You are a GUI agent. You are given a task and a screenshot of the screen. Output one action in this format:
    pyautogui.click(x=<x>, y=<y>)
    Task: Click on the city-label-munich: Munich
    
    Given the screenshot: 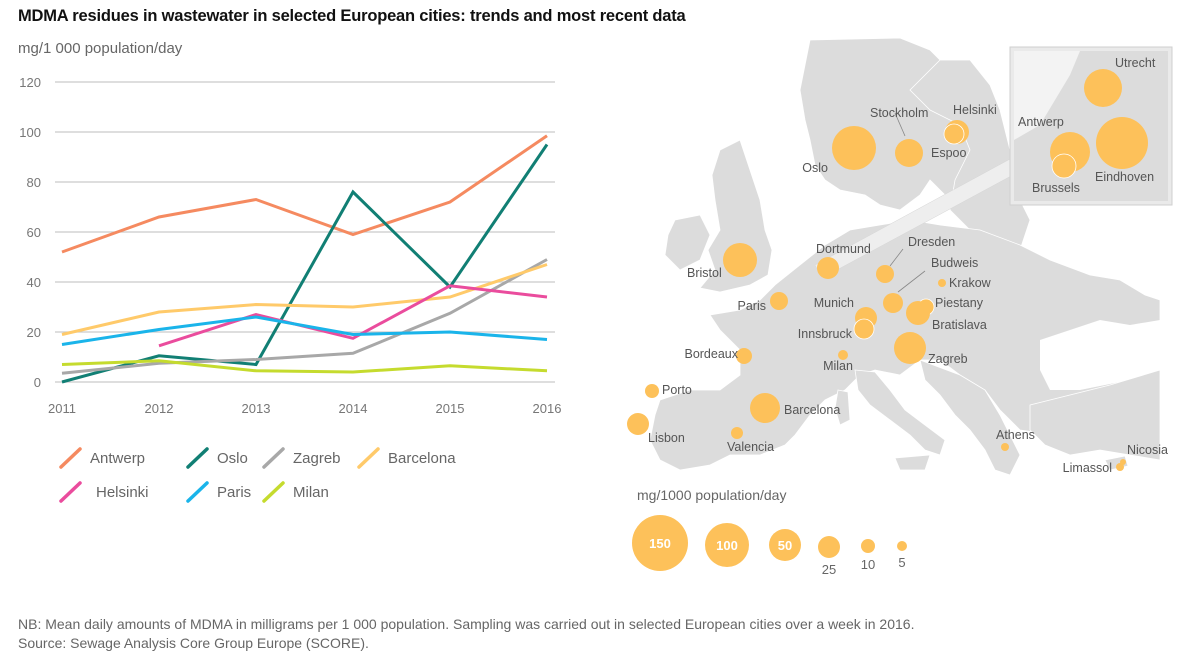 What is the action you would take?
    pyautogui.click(x=834, y=303)
    